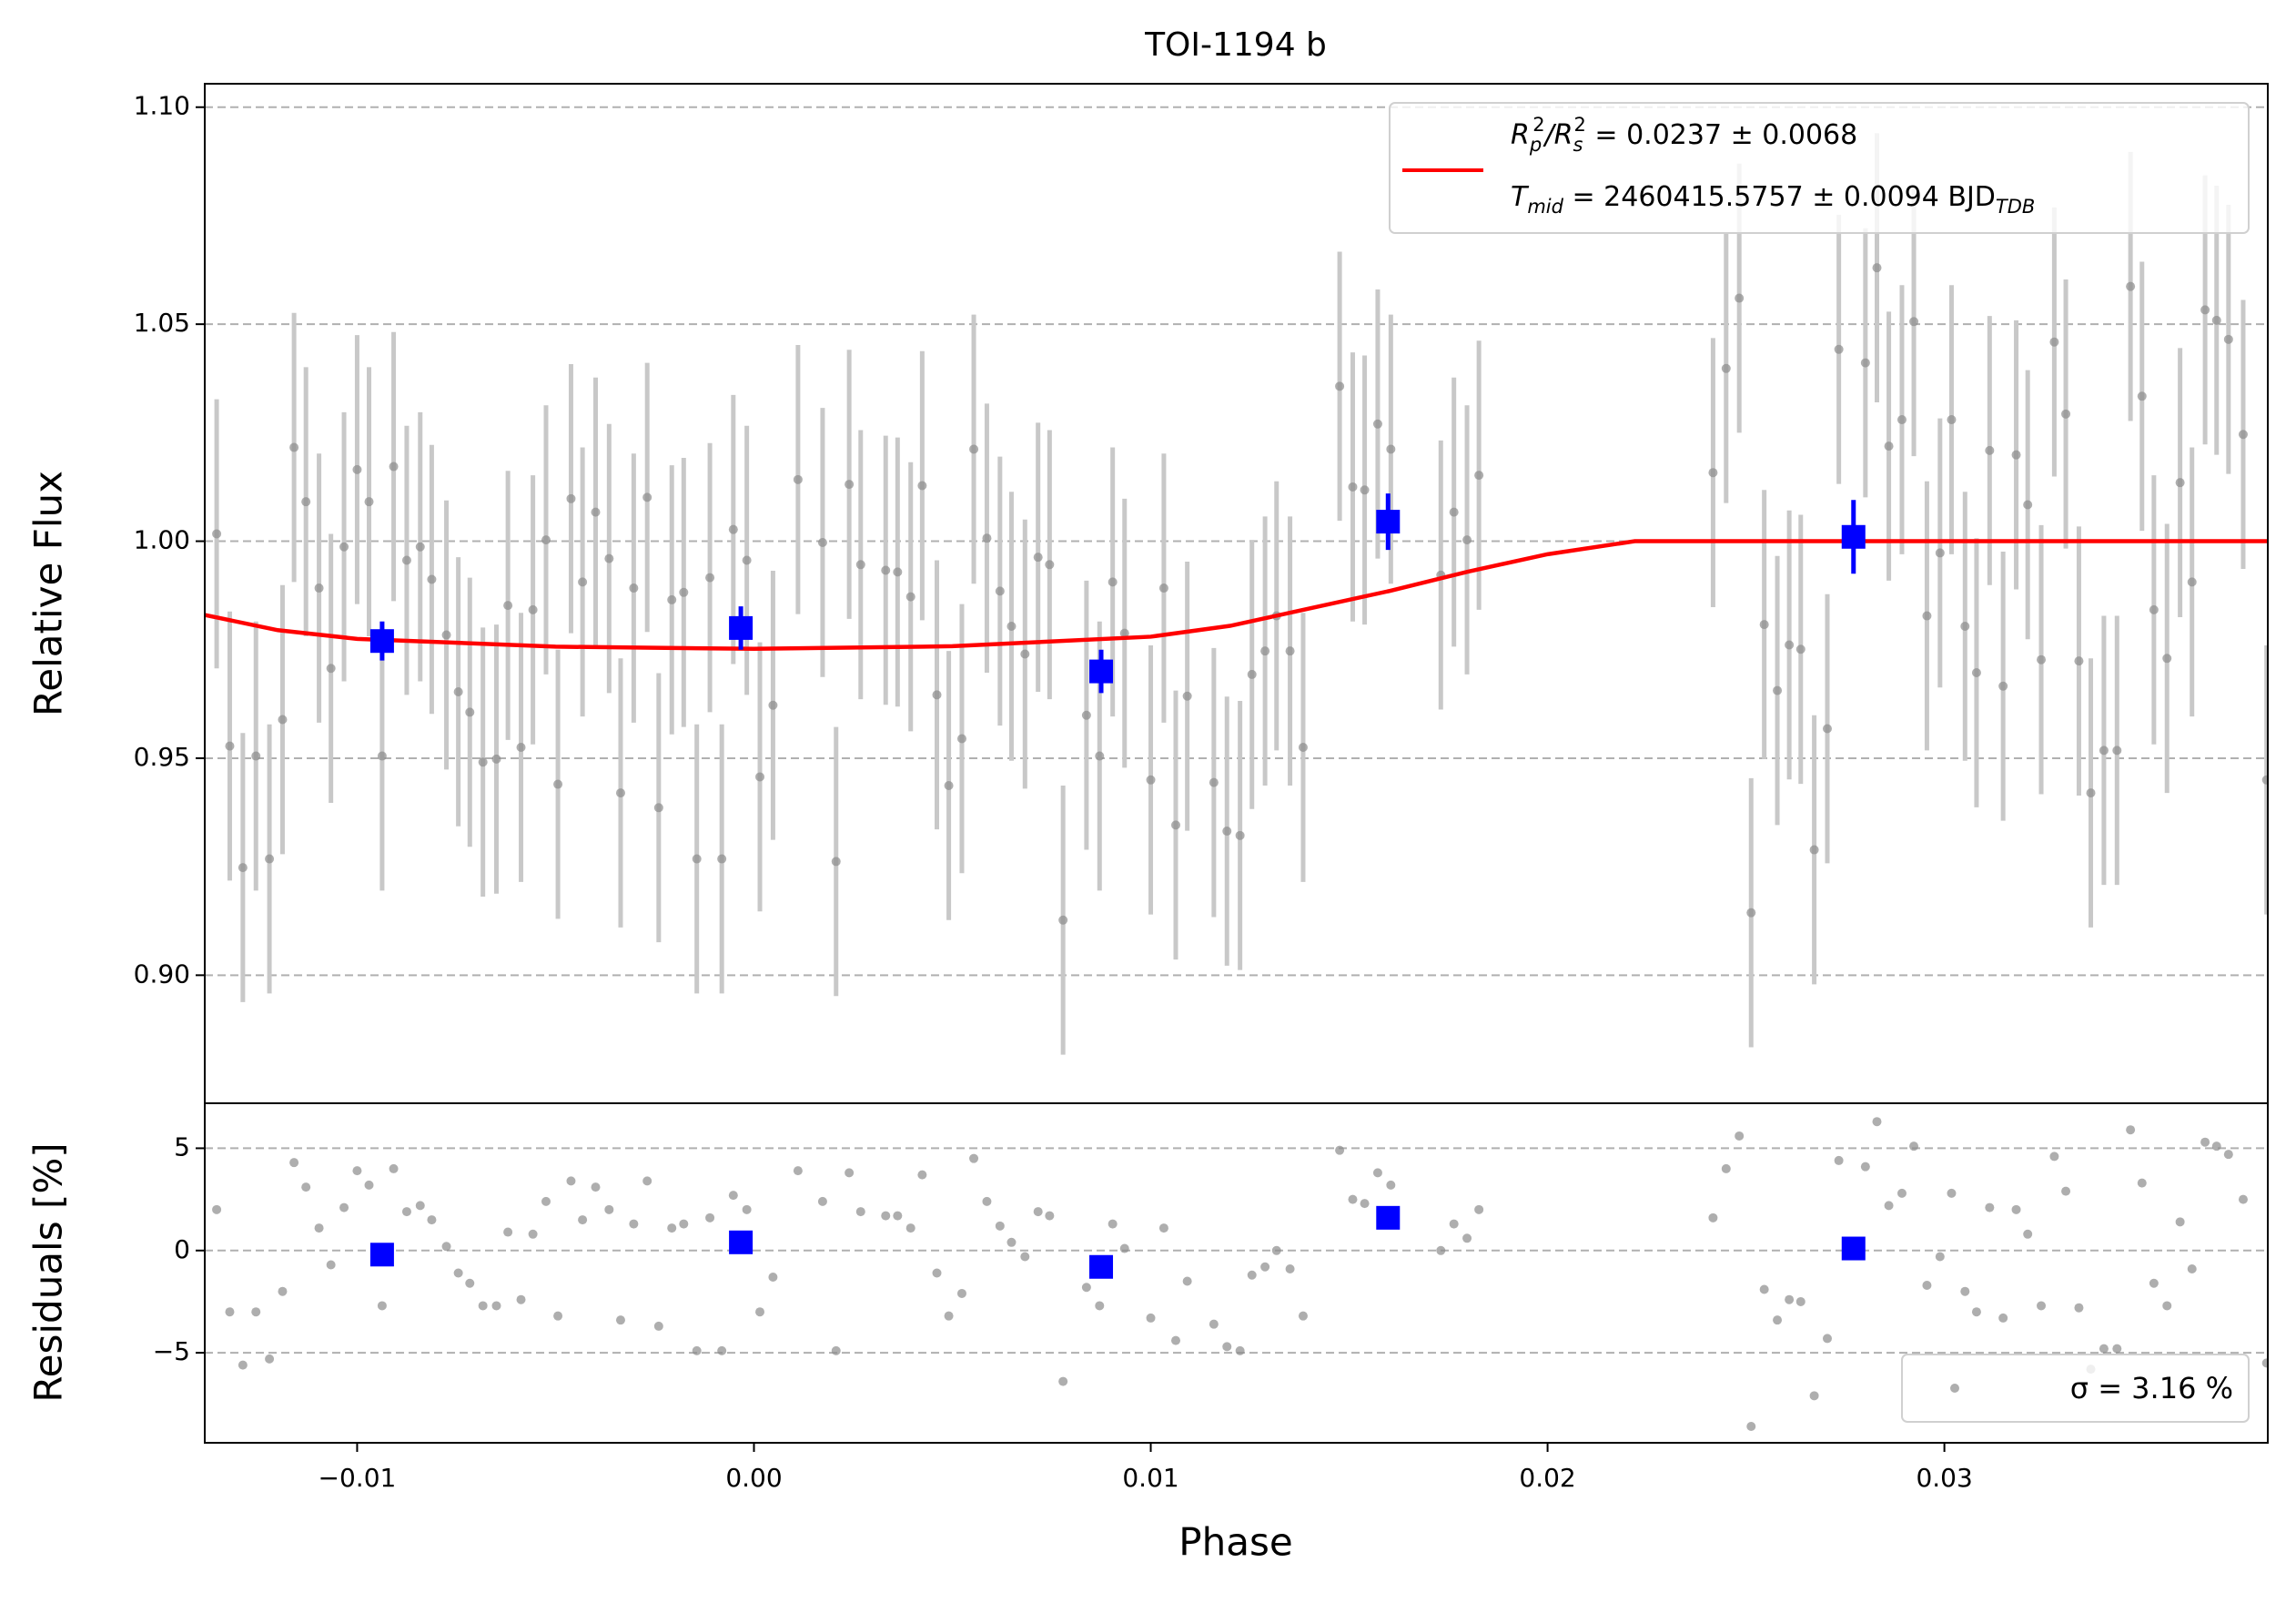 Image resolution: width=2296 pixels, height=1603 pixels. What do you see at coordinates (1558, 135) in the screenshot?
I see `legend-text: /R` at bounding box center [1558, 135].